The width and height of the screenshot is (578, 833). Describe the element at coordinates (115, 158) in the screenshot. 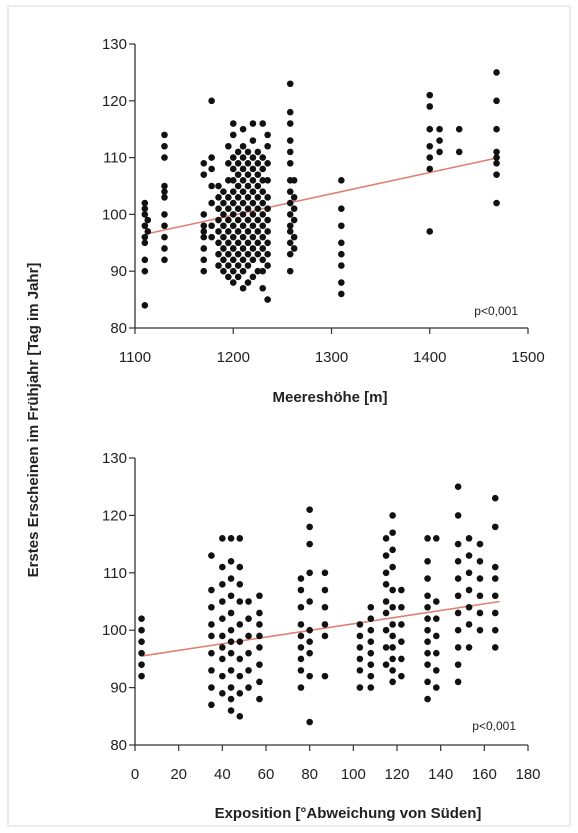

I see `y-tick-label: 110` at that location.